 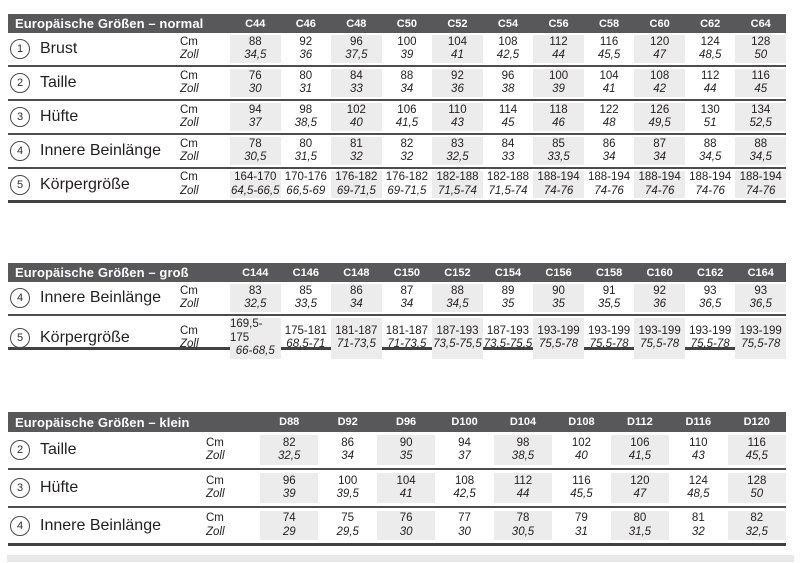 I want to click on zoll-value: 32, so click(x=407, y=157).